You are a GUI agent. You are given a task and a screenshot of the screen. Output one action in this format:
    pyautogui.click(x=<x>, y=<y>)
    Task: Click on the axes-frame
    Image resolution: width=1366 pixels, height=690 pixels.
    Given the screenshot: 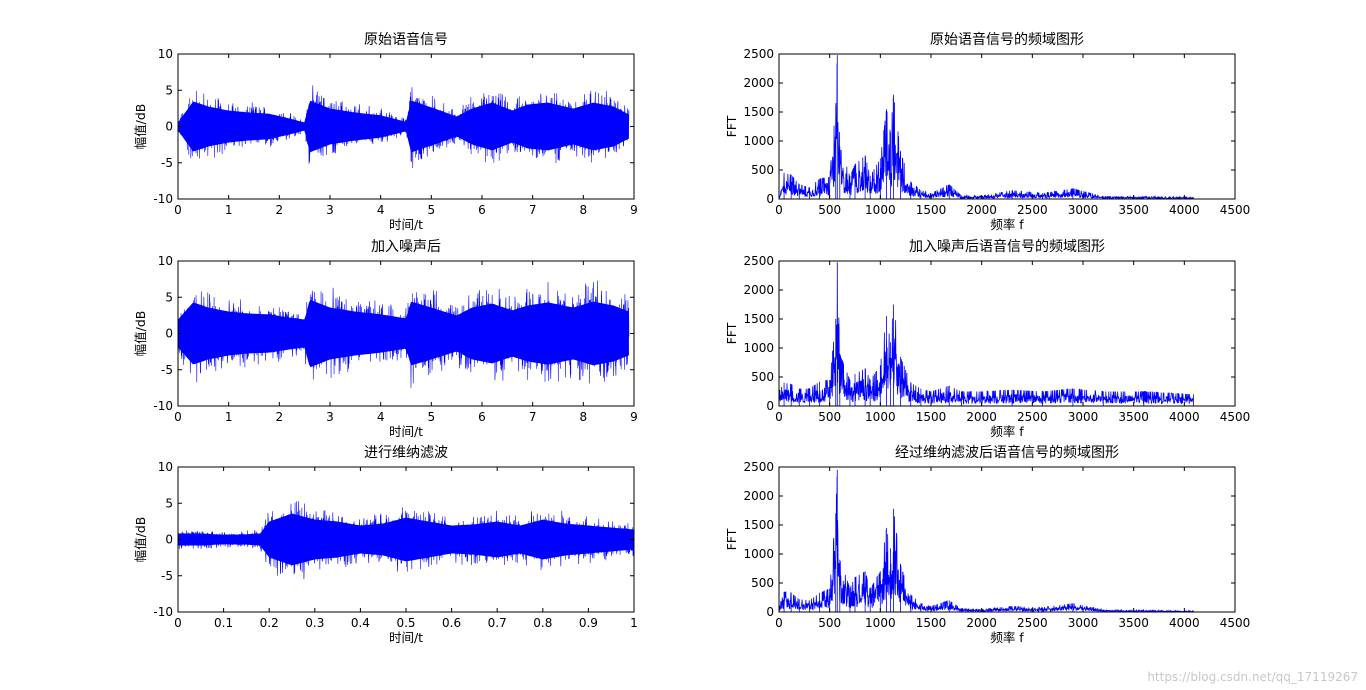 What is the action you would take?
    pyautogui.click(x=1007, y=126)
    